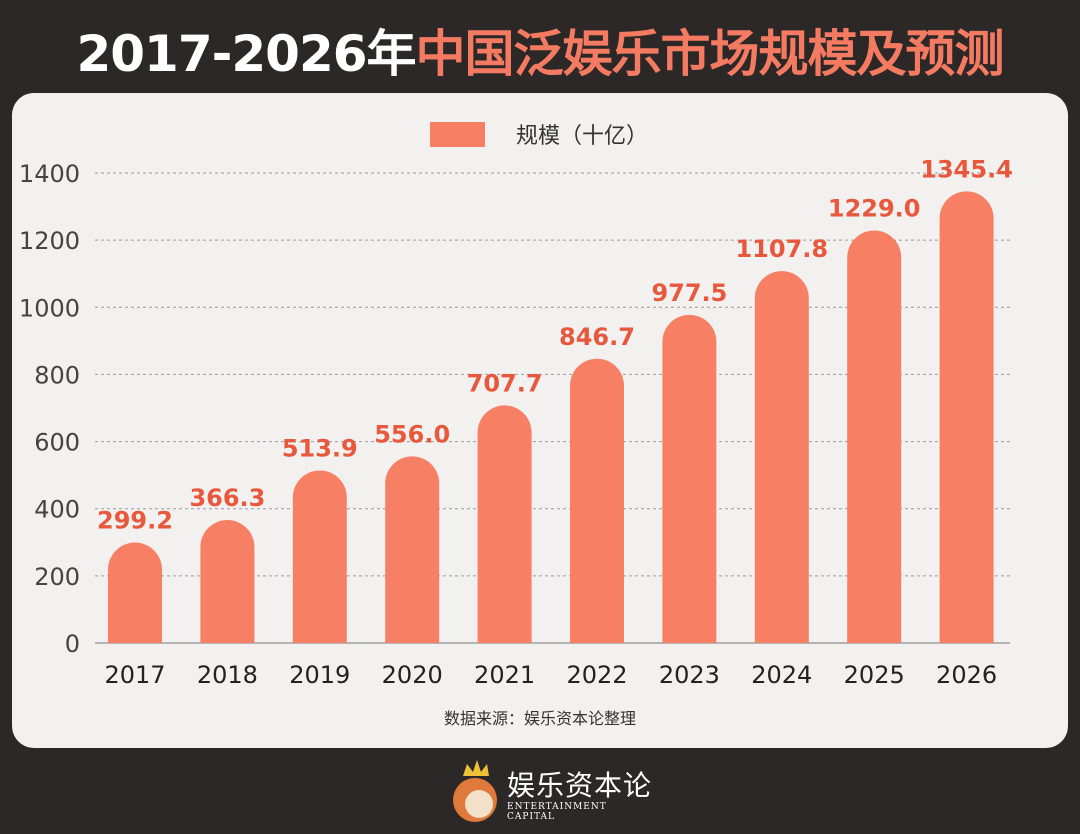  I want to click on bar-2019, so click(319, 556).